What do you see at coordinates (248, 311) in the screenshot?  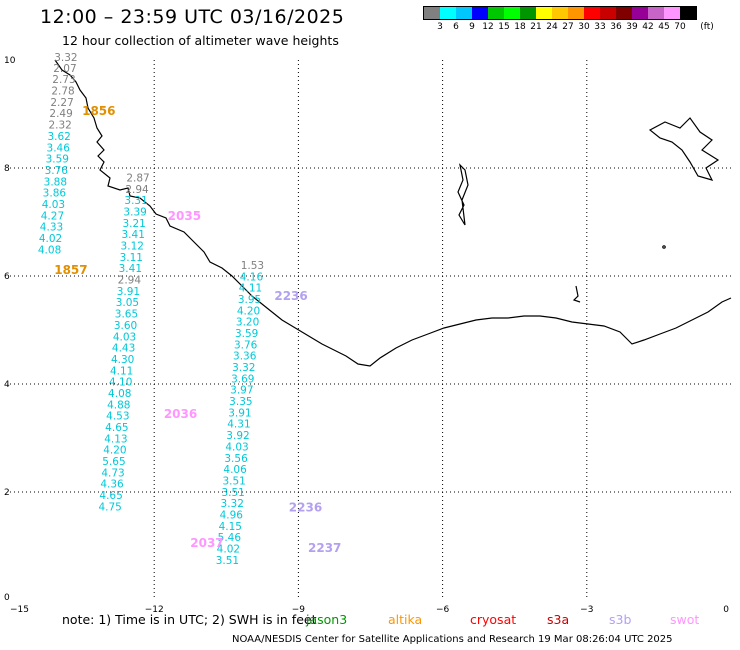 I see `wave-height-label: 4.20` at bounding box center [248, 311].